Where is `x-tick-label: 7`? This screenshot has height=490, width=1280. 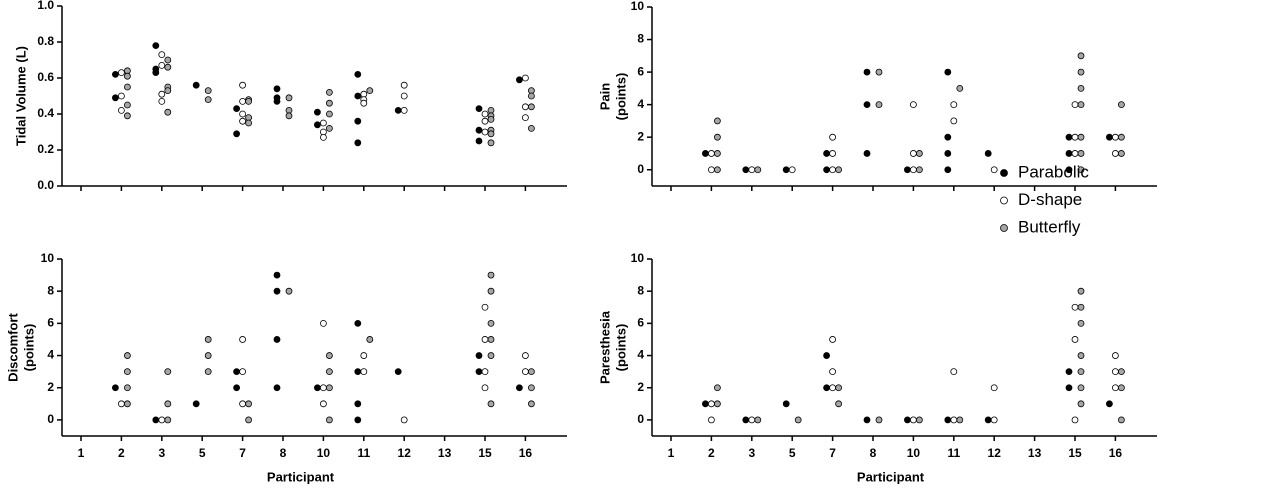 x-tick-label: 7 is located at coordinates (242, 453).